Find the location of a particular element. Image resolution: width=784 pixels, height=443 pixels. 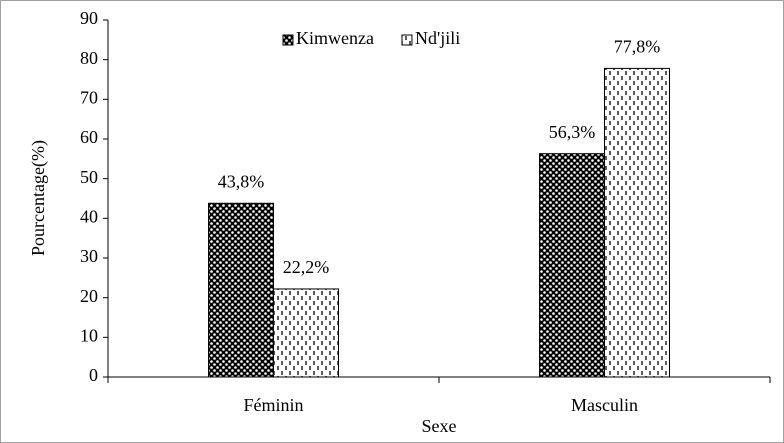

y-tick-label: 60 is located at coordinates (89, 137).